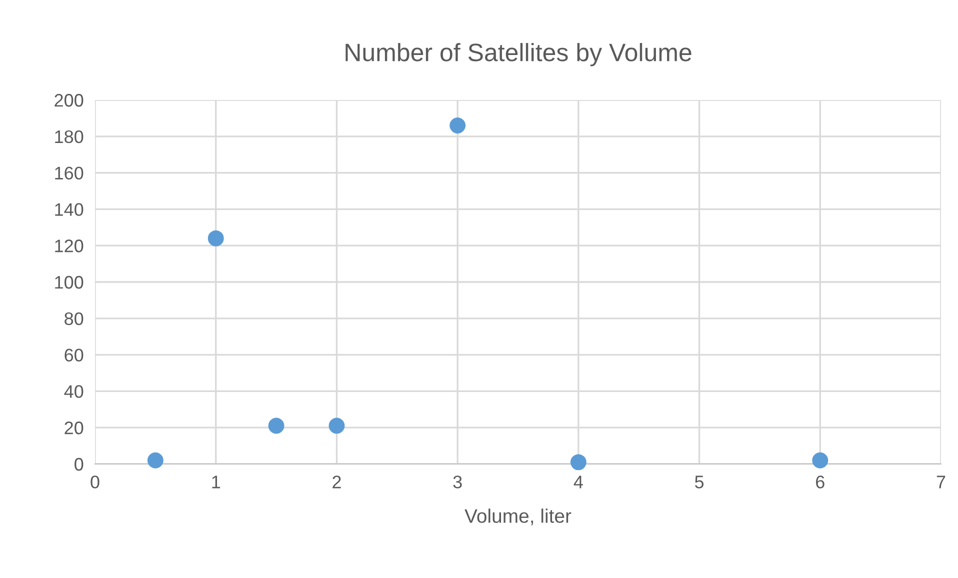  What do you see at coordinates (74, 319) in the screenshot?
I see `y-tick-label: 80` at bounding box center [74, 319].